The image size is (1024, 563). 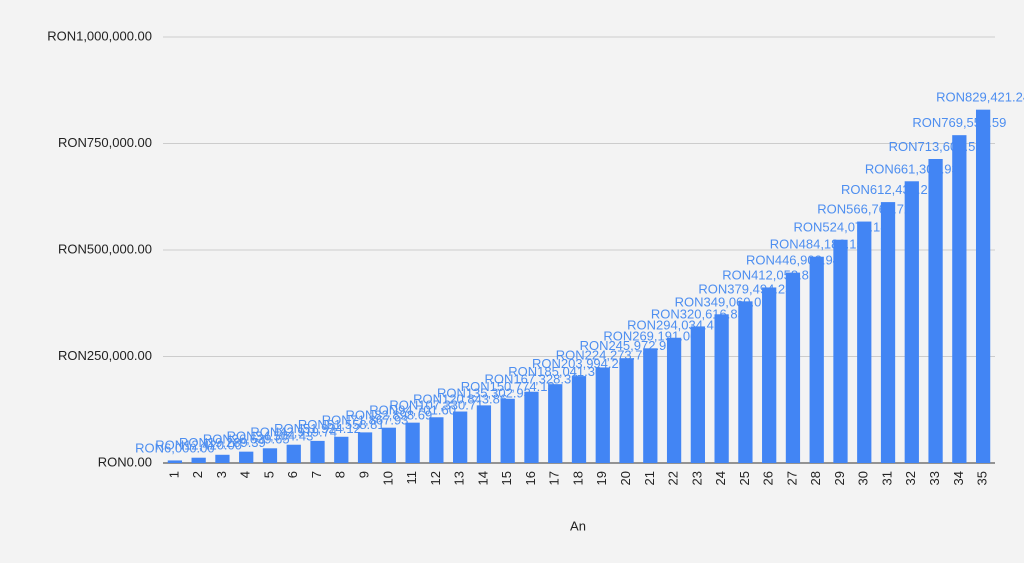 I want to click on value-label: RON713,600.55, so click(x=936, y=146).